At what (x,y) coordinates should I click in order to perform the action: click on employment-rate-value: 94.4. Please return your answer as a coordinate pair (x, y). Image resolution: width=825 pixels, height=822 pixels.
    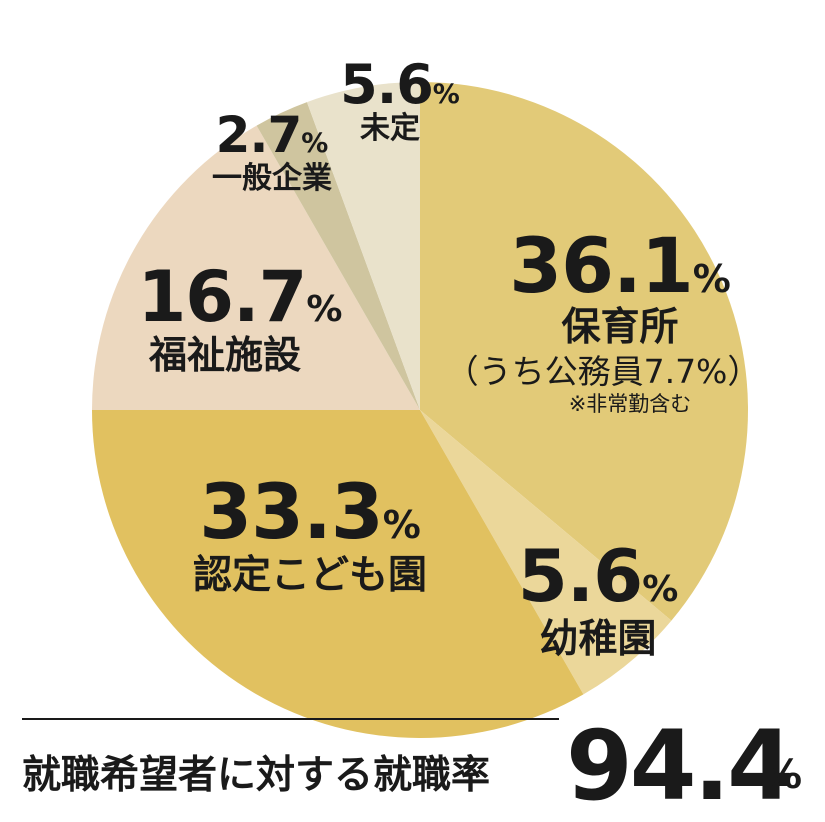
    Looking at the image, I should click on (680, 766).